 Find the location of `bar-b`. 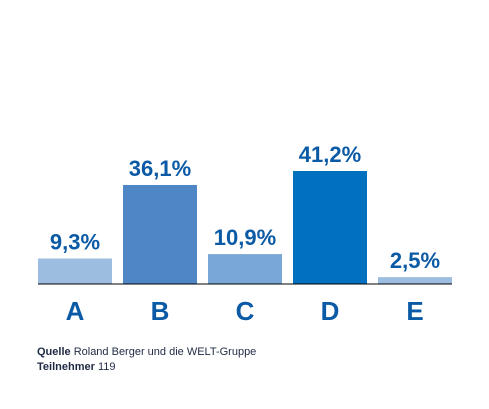

bar-b is located at coordinates (160, 234).